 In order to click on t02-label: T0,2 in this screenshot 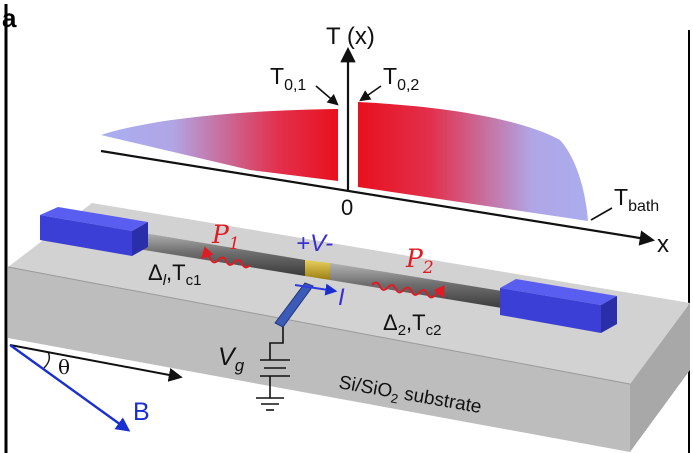, I will do `click(401, 78)`.